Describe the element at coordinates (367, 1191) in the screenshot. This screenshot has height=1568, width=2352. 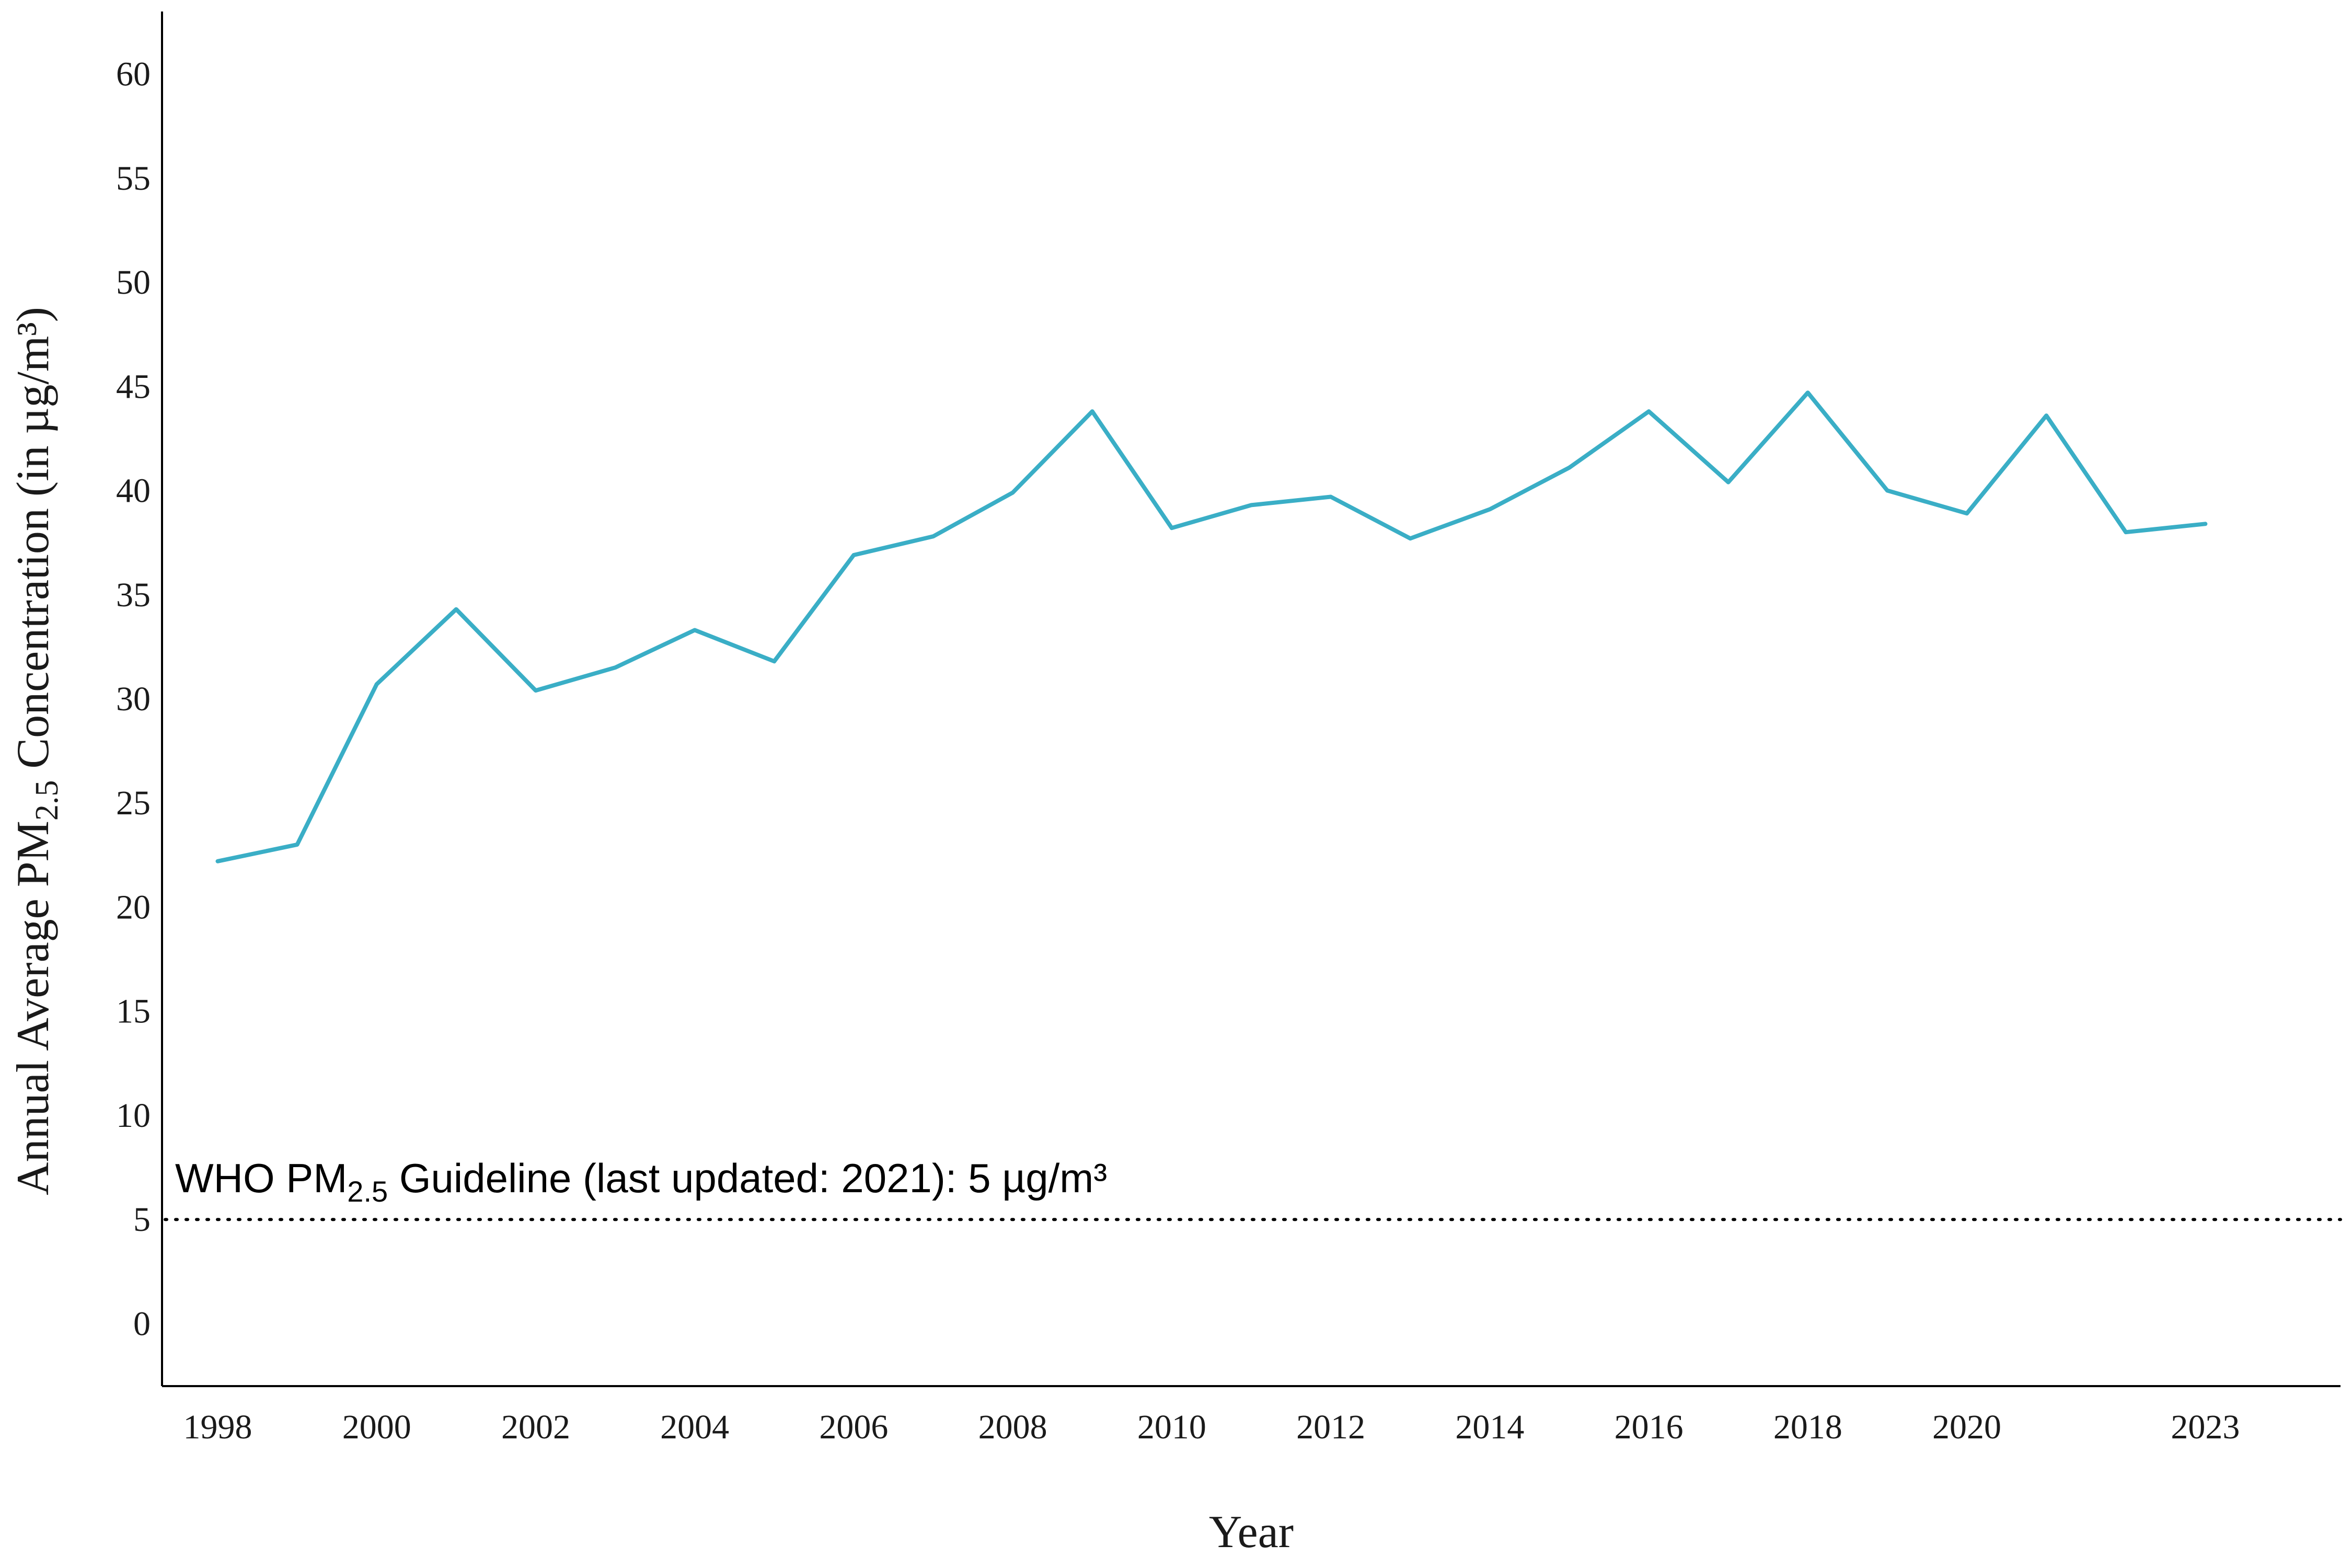
I see `guideline-label-subscript: 2.5` at that location.